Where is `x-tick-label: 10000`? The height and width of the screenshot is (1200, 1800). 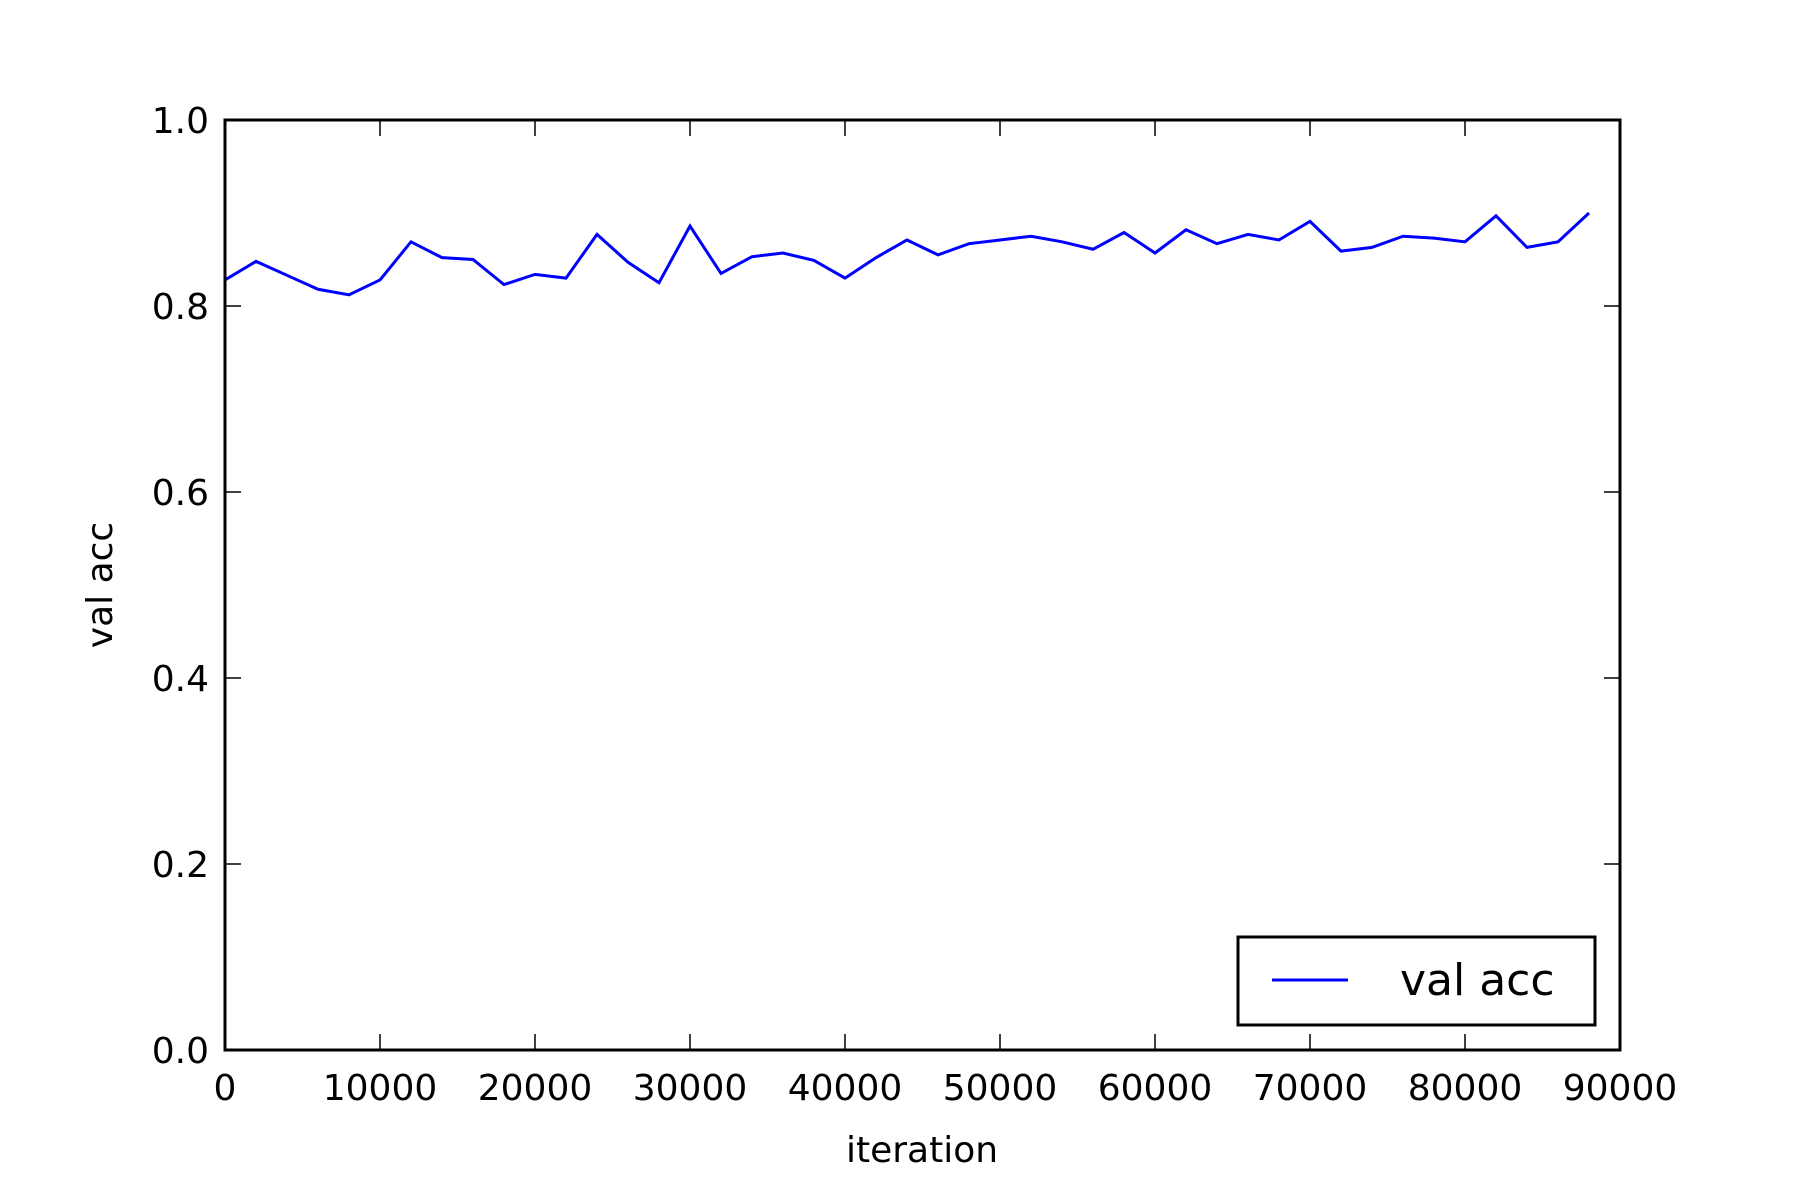
x-tick-label: 10000 is located at coordinates (380, 1088).